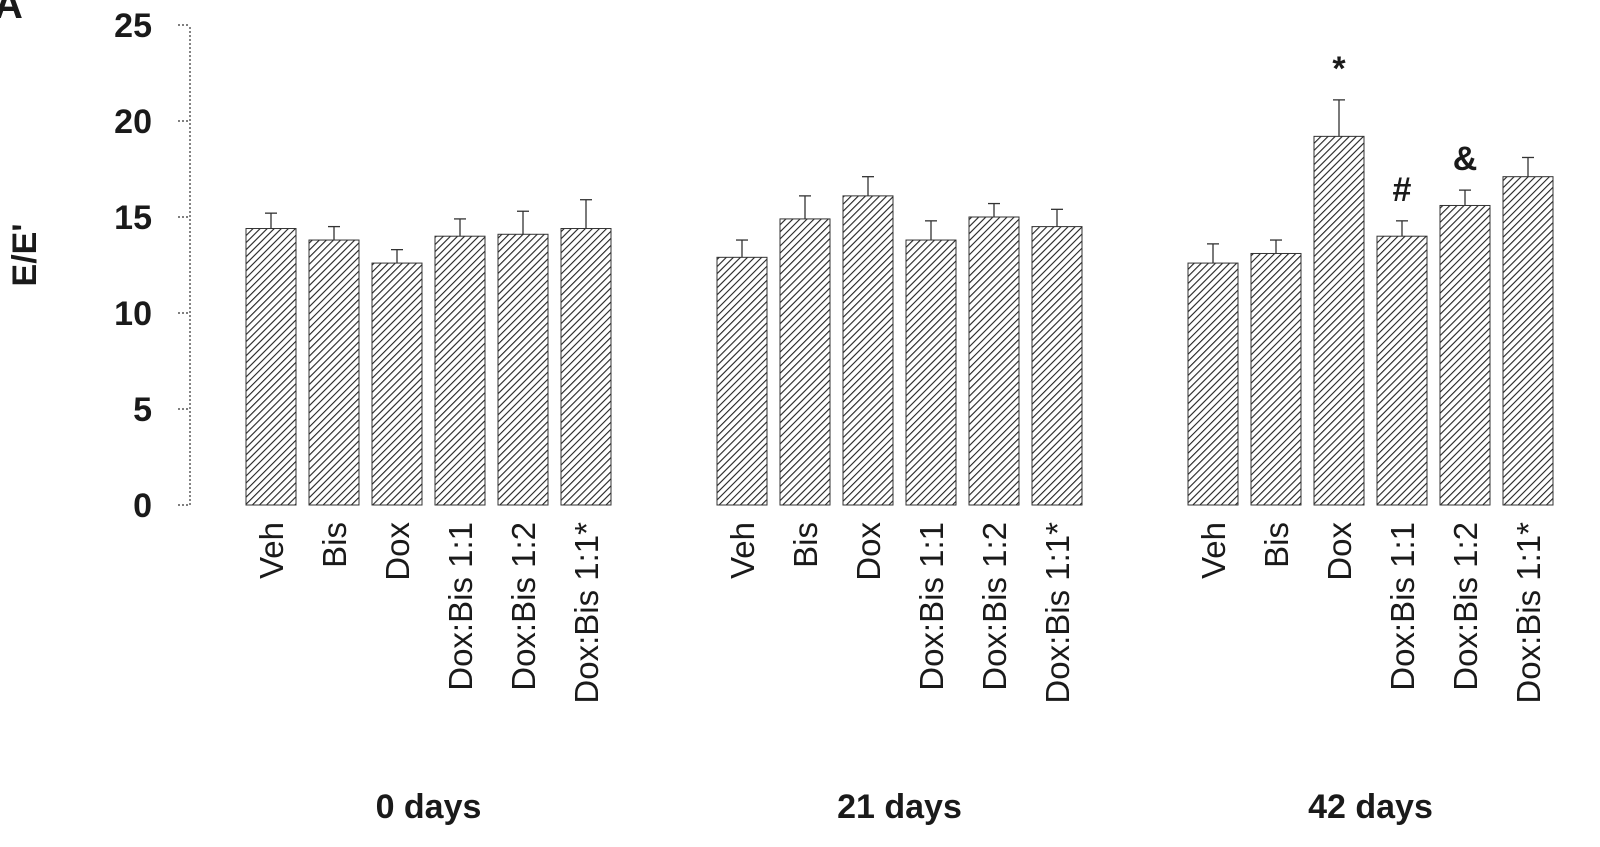 The width and height of the screenshot is (1600, 847). Describe the element at coordinates (133, 26) in the screenshot. I see `y-tick-label: 25` at that location.